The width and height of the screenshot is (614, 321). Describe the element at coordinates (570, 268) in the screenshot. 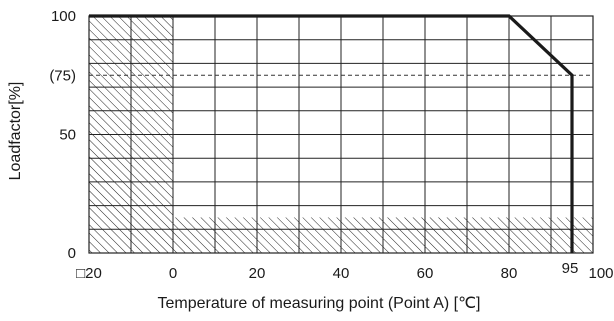

I see `x-tick-label: 95` at that location.